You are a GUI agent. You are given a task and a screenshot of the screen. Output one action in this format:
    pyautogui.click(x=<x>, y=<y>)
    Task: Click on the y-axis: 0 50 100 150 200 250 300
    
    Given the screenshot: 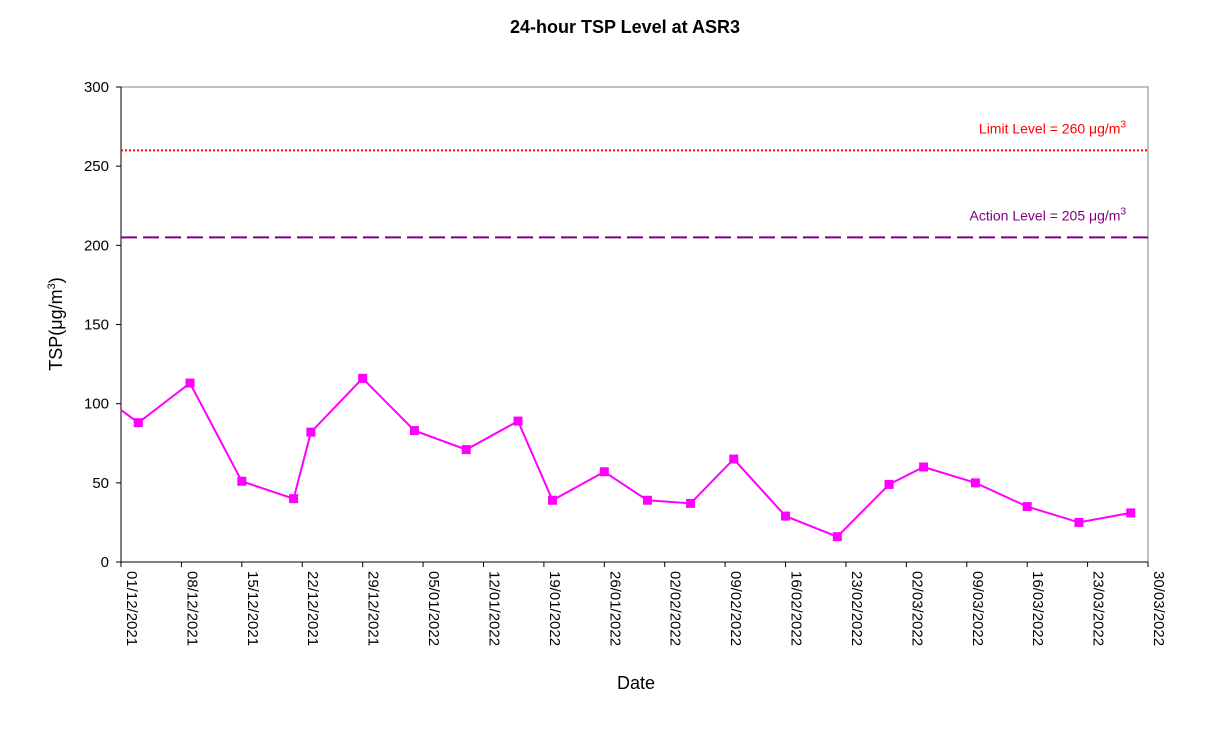 What is the action you would take?
    pyautogui.click(x=102, y=325)
    